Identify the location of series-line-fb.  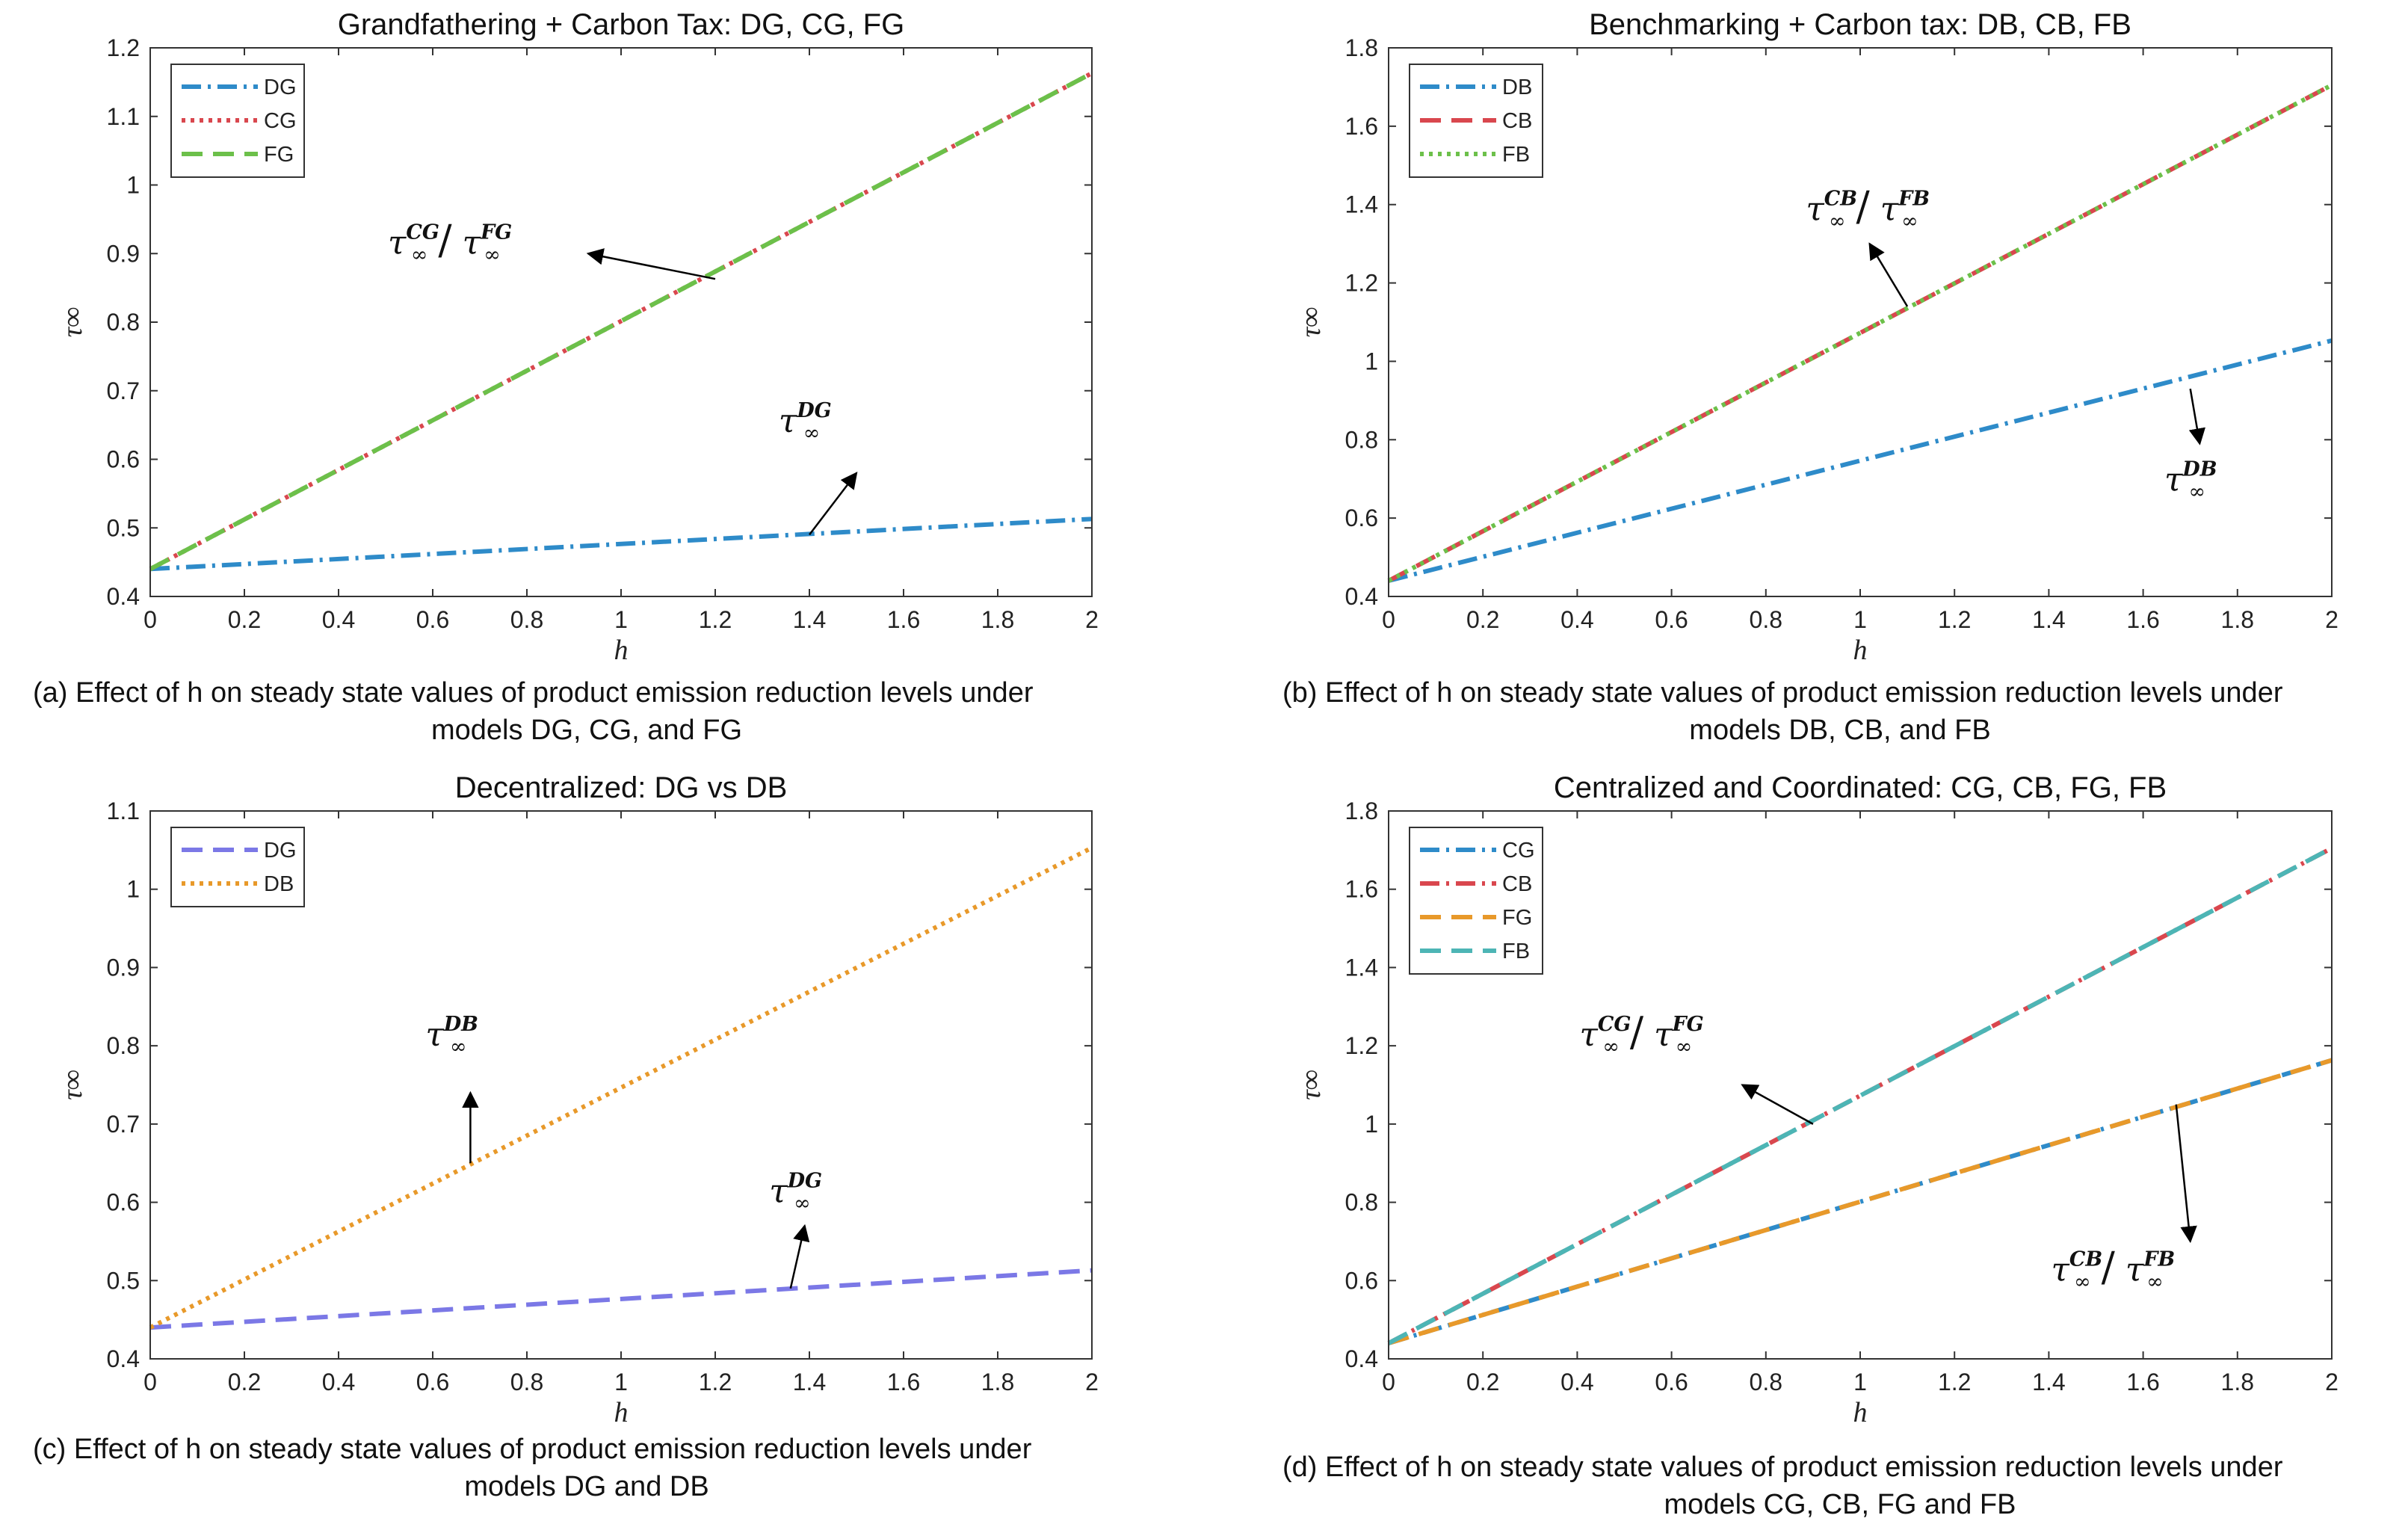
(1860, 1095).